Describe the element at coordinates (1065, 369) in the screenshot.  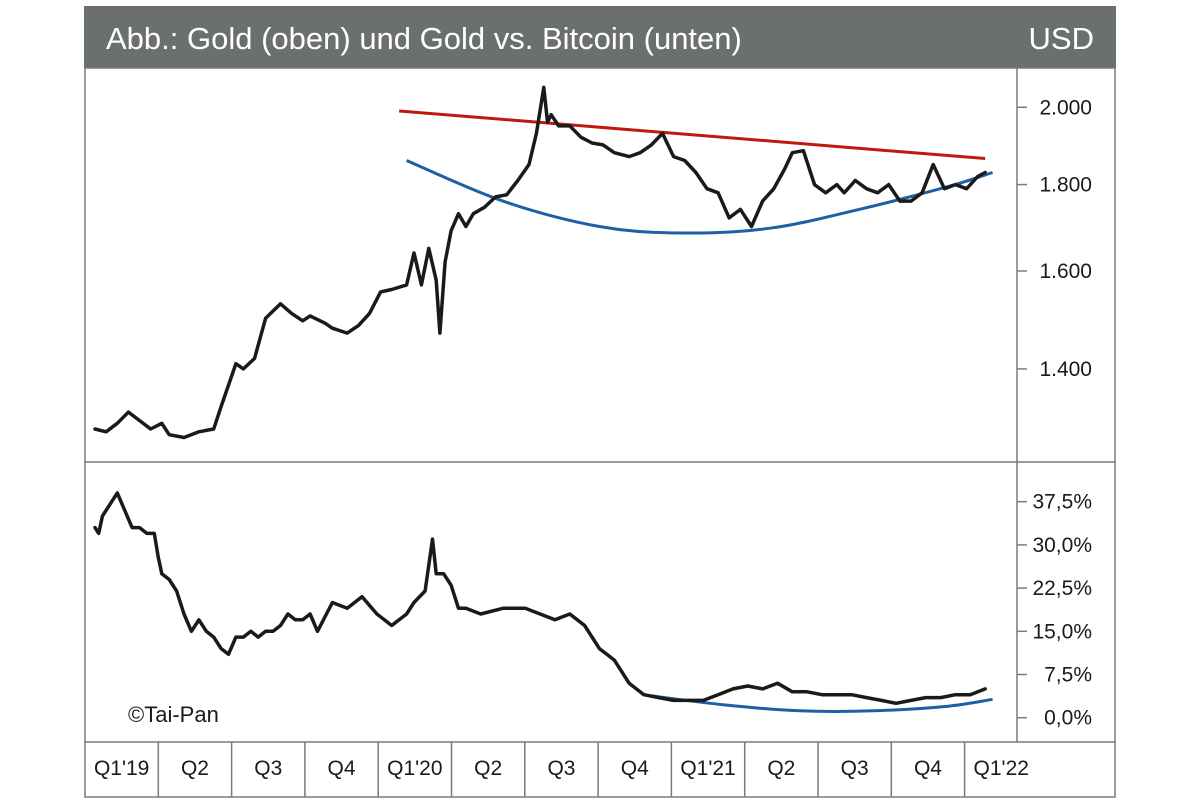
I see `y-tick-label: 1.400` at that location.